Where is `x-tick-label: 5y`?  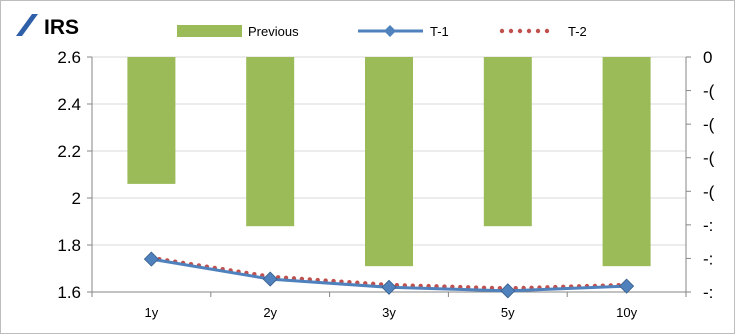 x-tick-label: 5y is located at coordinates (508, 312).